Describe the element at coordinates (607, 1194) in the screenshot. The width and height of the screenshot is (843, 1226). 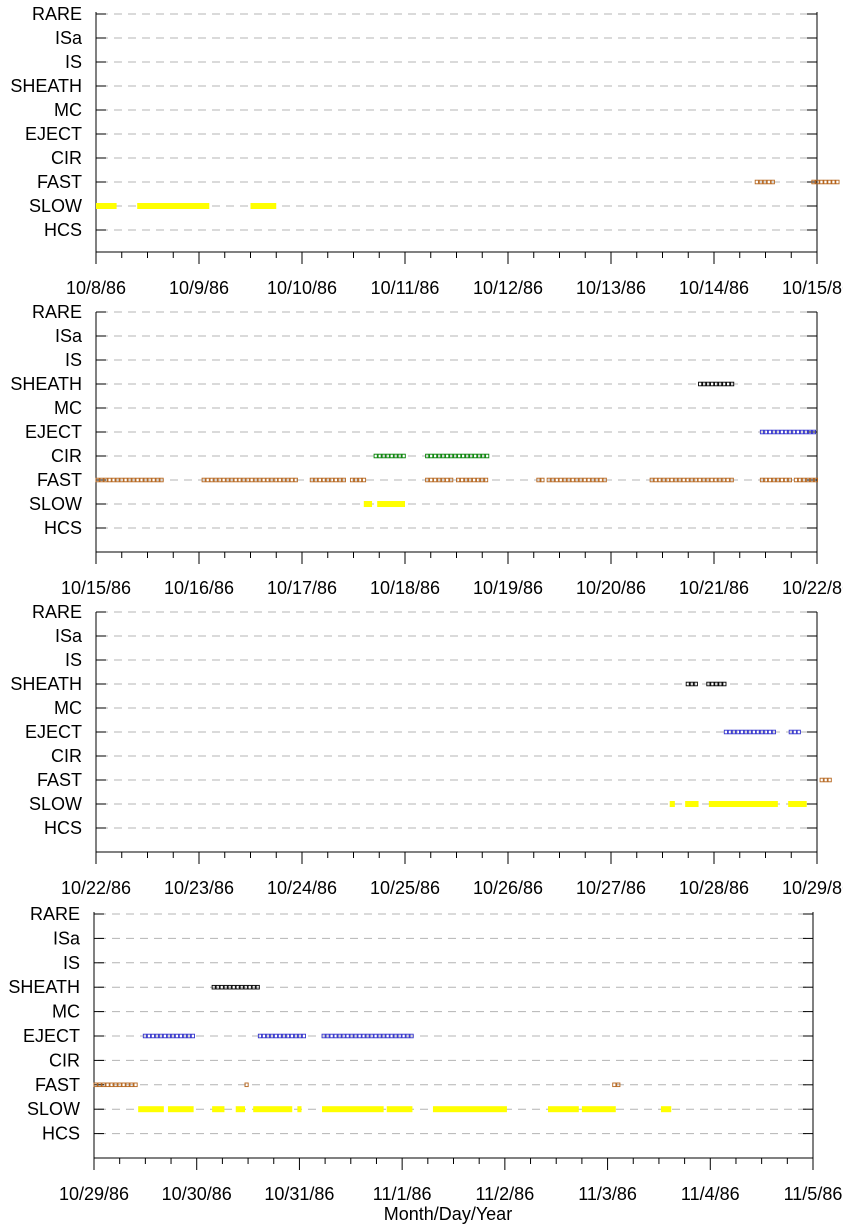
I see `x-tick-label: 11/3/86` at that location.